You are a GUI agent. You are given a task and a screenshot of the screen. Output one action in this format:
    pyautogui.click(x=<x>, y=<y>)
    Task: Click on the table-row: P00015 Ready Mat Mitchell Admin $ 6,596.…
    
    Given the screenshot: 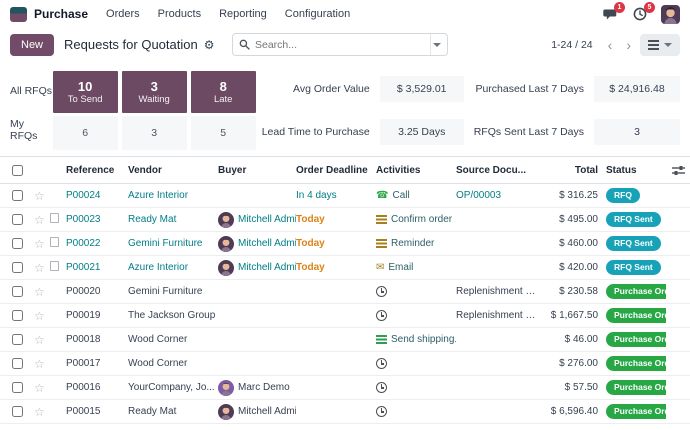 What is the action you would take?
    pyautogui.click(x=345, y=412)
    